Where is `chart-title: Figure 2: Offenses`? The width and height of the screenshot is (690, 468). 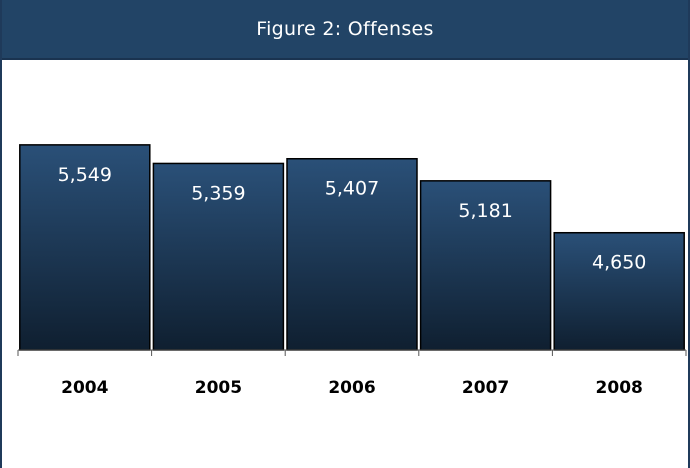 chart-title: Figure 2: Offenses is located at coordinates (345, 29).